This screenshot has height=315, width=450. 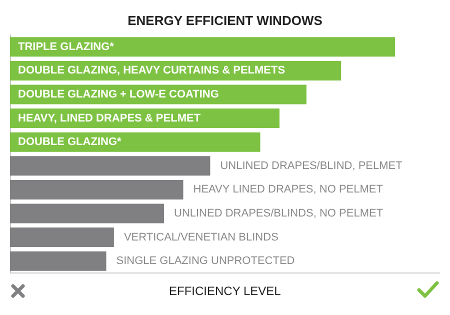 What do you see at coordinates (225, 20) in the screenshot?
I see `chart-title: ENERGY EFFICIENT WINDOWS` at bounding box center [225, 20].